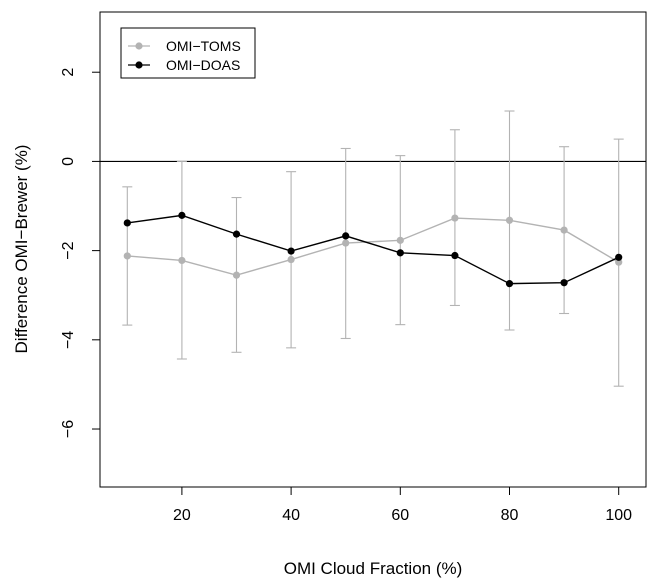 The width and height of the screenshot is (648, 579). Describe the element at coordinates (203, 65) in the screenshot. I see `legend-label-omi-doas: OMI−DOAS` at that location.